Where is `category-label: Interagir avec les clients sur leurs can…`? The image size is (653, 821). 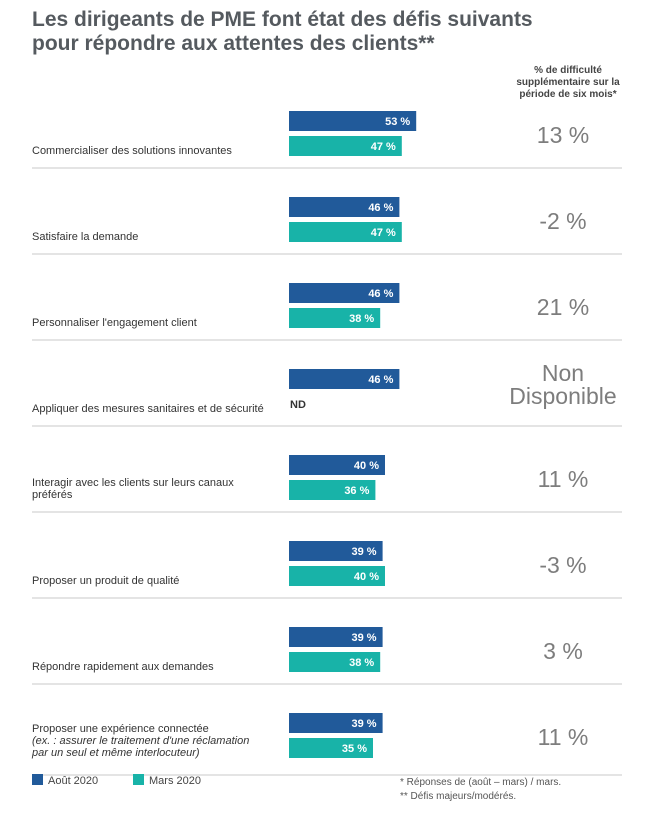
category-label: Interagir avec les clients sur leurs can… is located at coordinates (133, 483).